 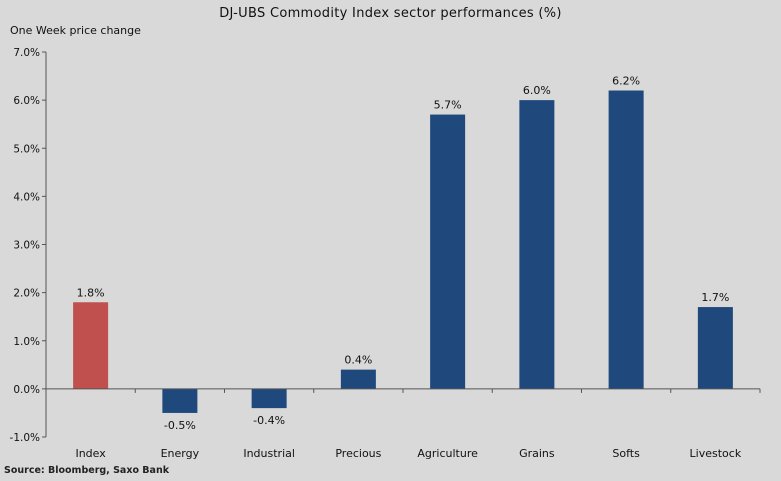 What do you see at coordinates (26, 246) in the screenshot?
I see `y-tick-label: 3.0%` at bounding box center [26, 246].